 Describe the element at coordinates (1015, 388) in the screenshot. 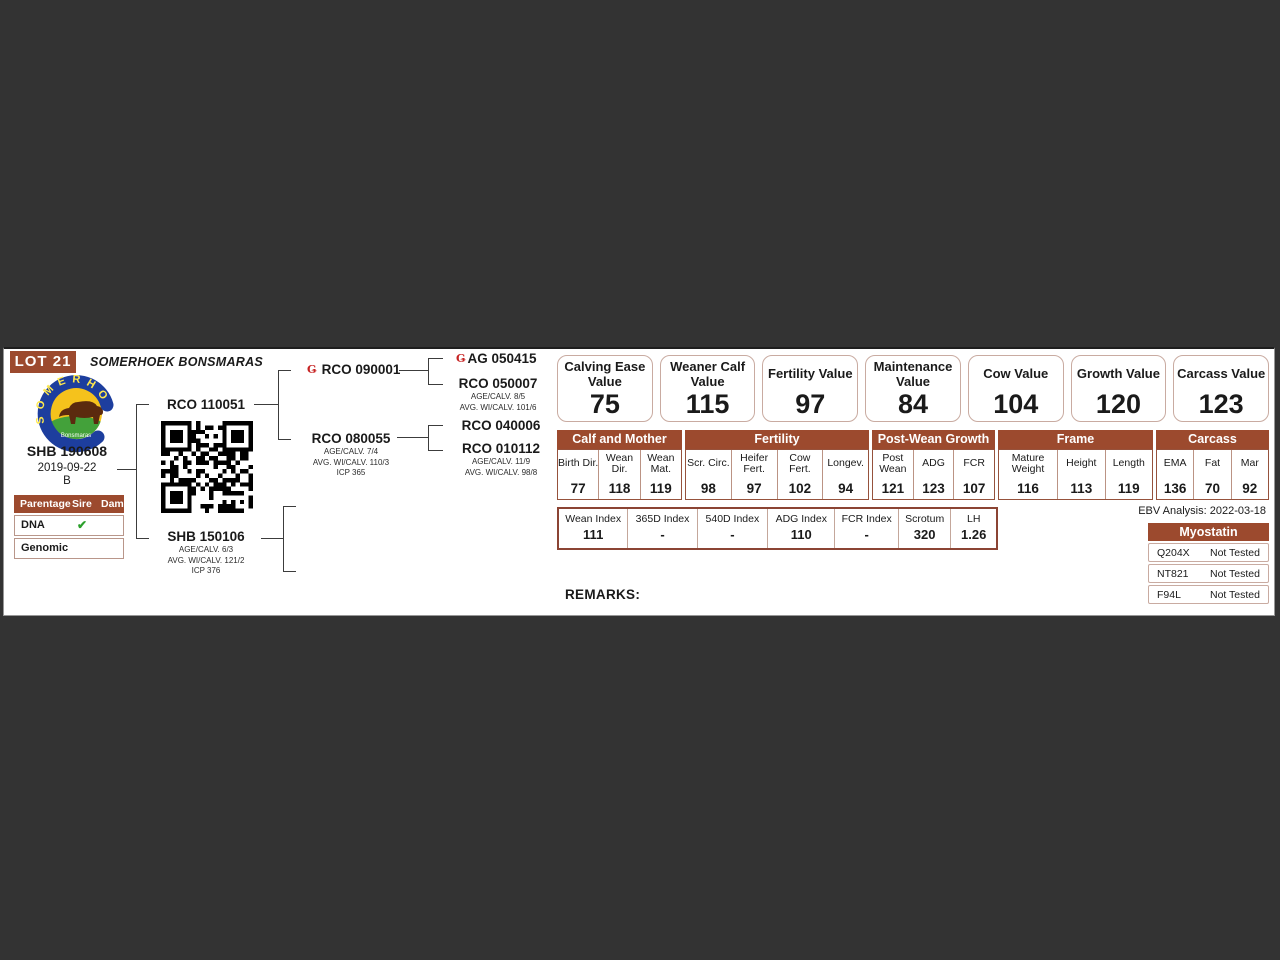

I see `value-box-cow: Cow Value 104` at that location.